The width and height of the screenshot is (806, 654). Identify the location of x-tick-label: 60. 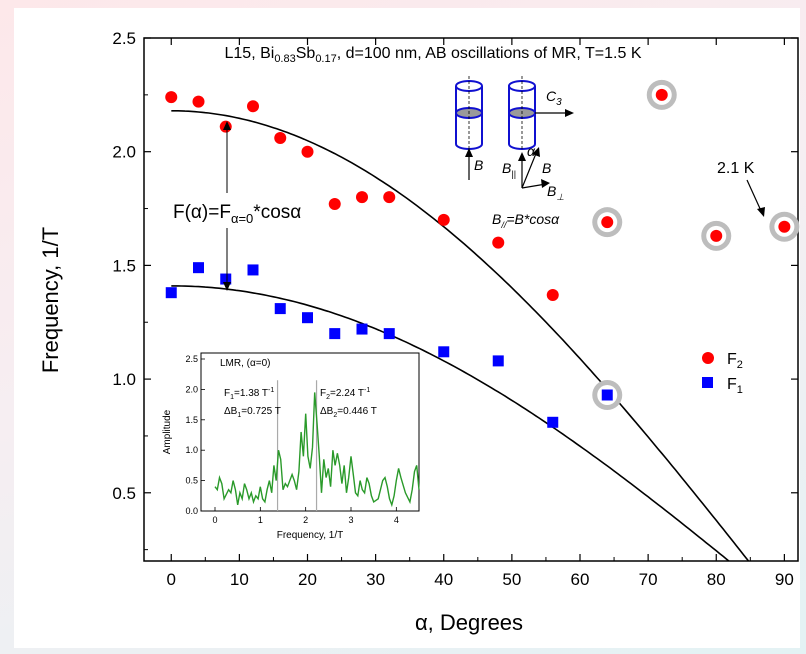
(580, 579).